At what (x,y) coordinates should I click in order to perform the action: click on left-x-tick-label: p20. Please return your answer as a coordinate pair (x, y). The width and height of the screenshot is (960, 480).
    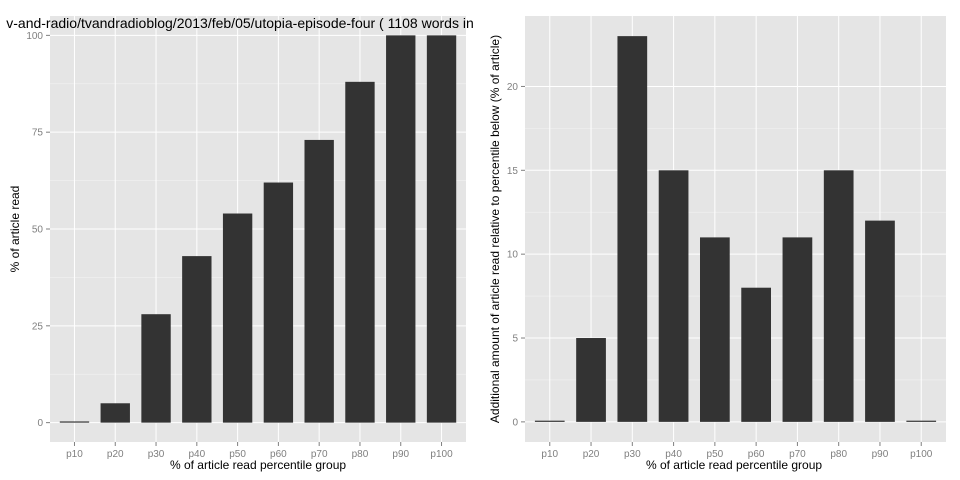
    Looking at the image, I should click on (115, 454).